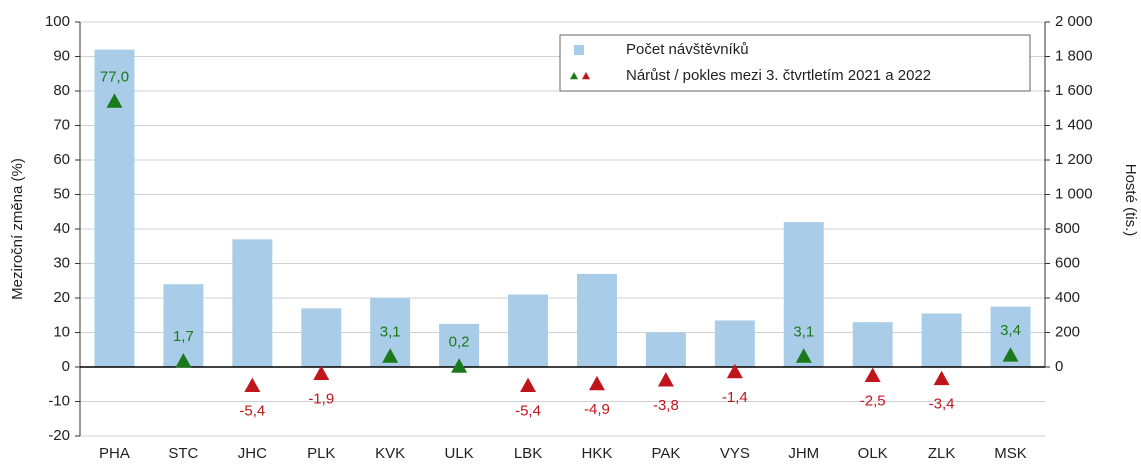  Describe the element at coordinates (1074, 55) in the screenshot. I see `y2-tick-label: 1 800` at that location.